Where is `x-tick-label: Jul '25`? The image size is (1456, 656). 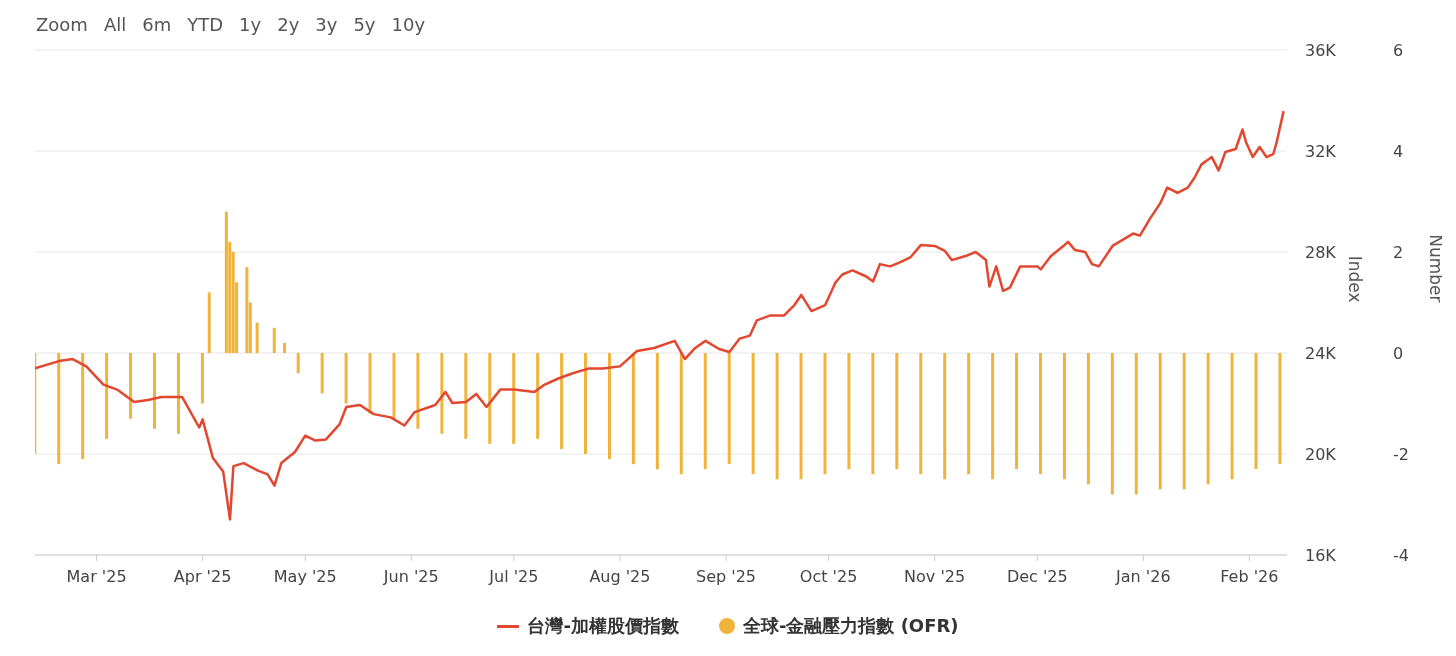 x-tick-label: Jul '25 is located at coordinates (513, 577).